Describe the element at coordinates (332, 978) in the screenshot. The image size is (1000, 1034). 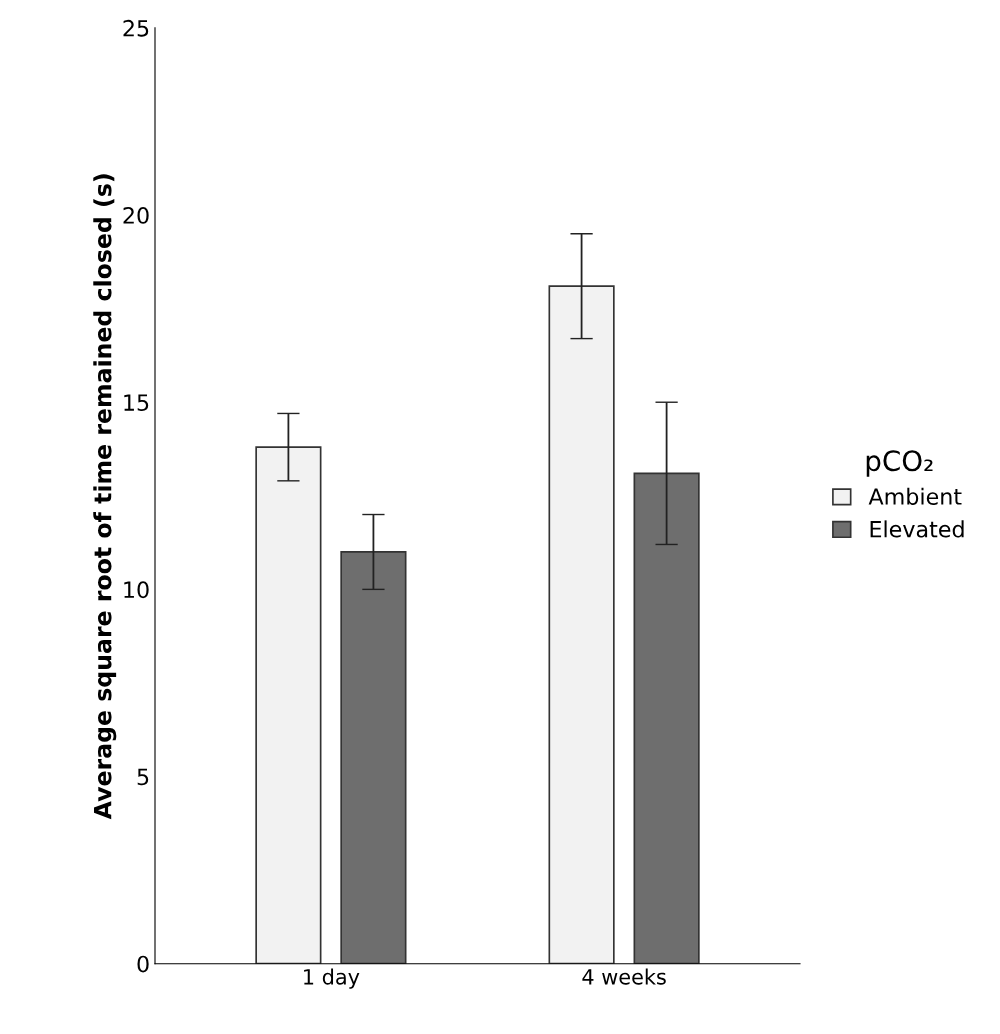
I see `x-tick-label: 1 day` at that location.